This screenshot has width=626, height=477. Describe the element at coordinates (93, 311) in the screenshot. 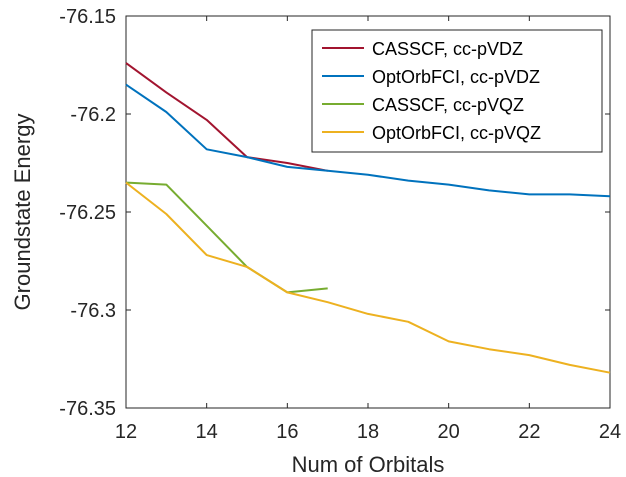

I see `y-tick-label: -76.3` at that location.